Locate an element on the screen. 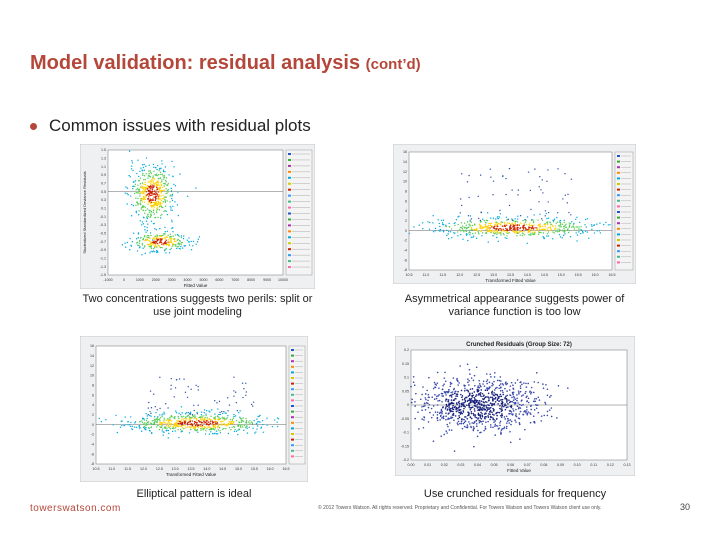 This screenshot has width=720, height=540. y-tick-label: -0.9 is located at coordinates (103, 250).